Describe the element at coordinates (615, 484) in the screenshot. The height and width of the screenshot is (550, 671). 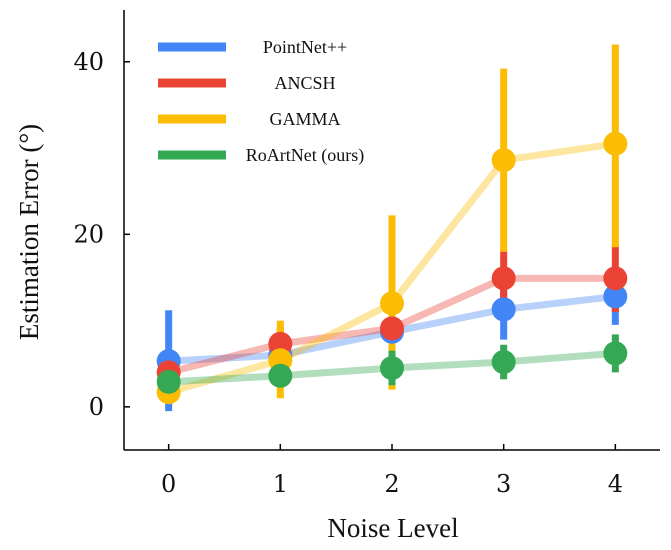
I see `x-tick-label-4: 4` at that location.